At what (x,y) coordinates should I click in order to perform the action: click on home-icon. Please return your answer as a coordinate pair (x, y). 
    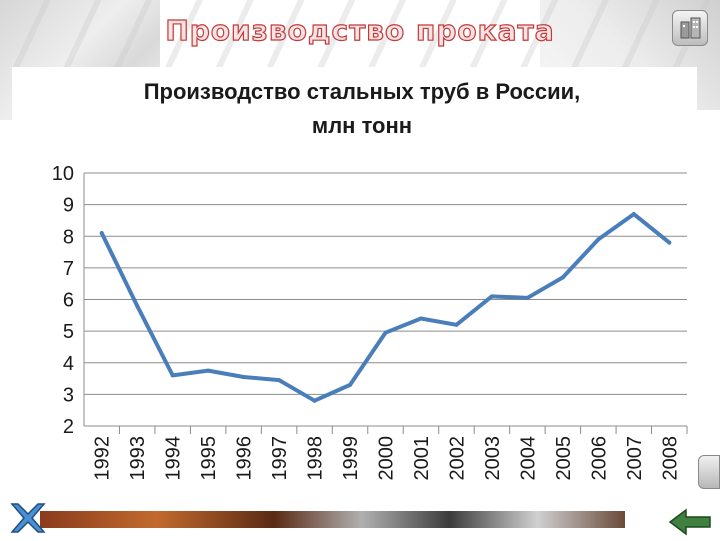
    Looking at the image, I should click on (690, 28).